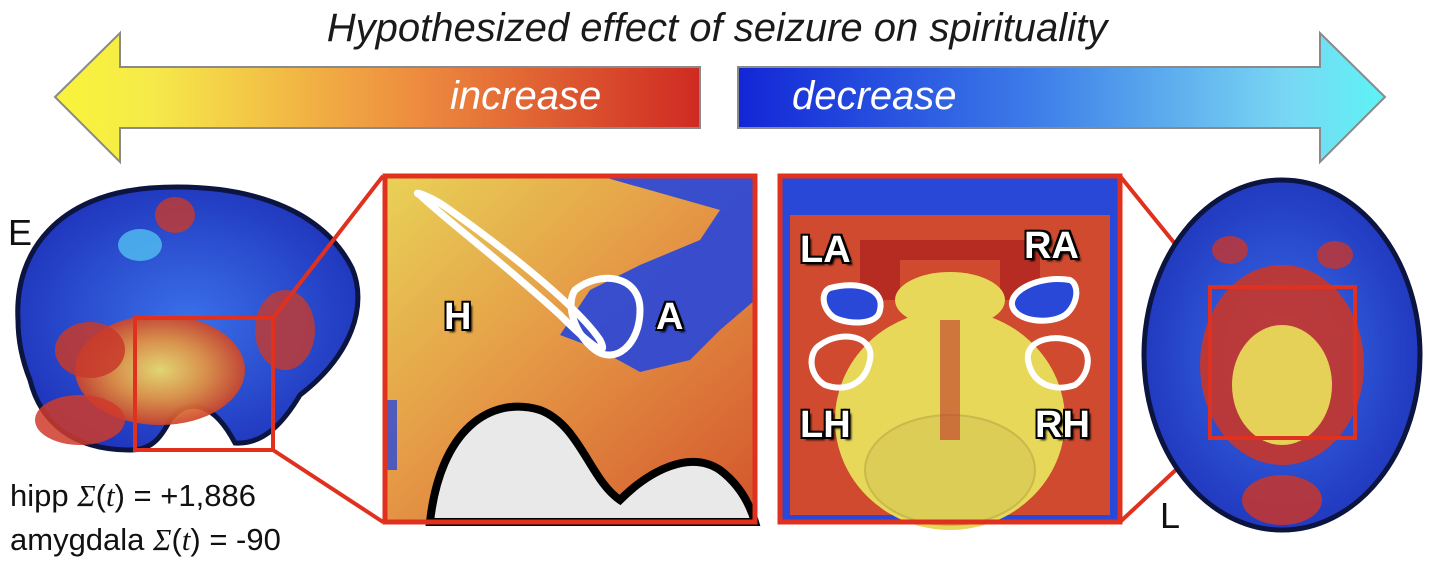 The image size is (1434, 570). Describe the element at coordinates (145, 539) in the screenshot. I see `amygdala-stat: amygdala Σ(t) = -90` at that location.